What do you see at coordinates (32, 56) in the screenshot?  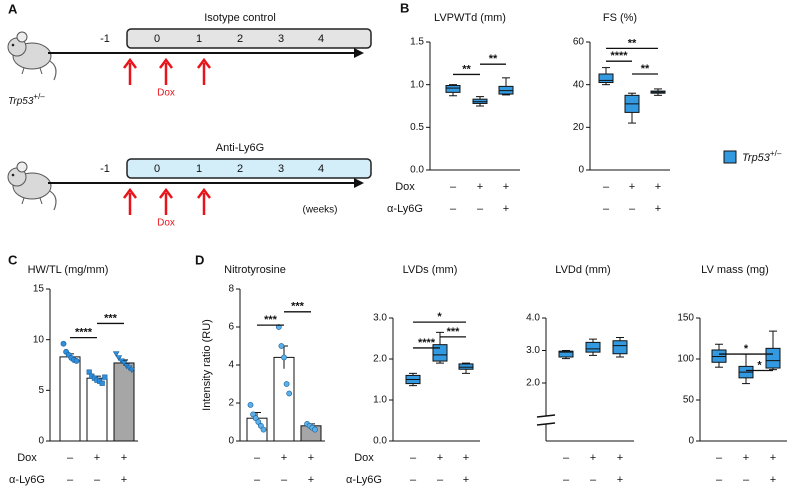 I see `mouse-icon` at bounding box center [32, 56].